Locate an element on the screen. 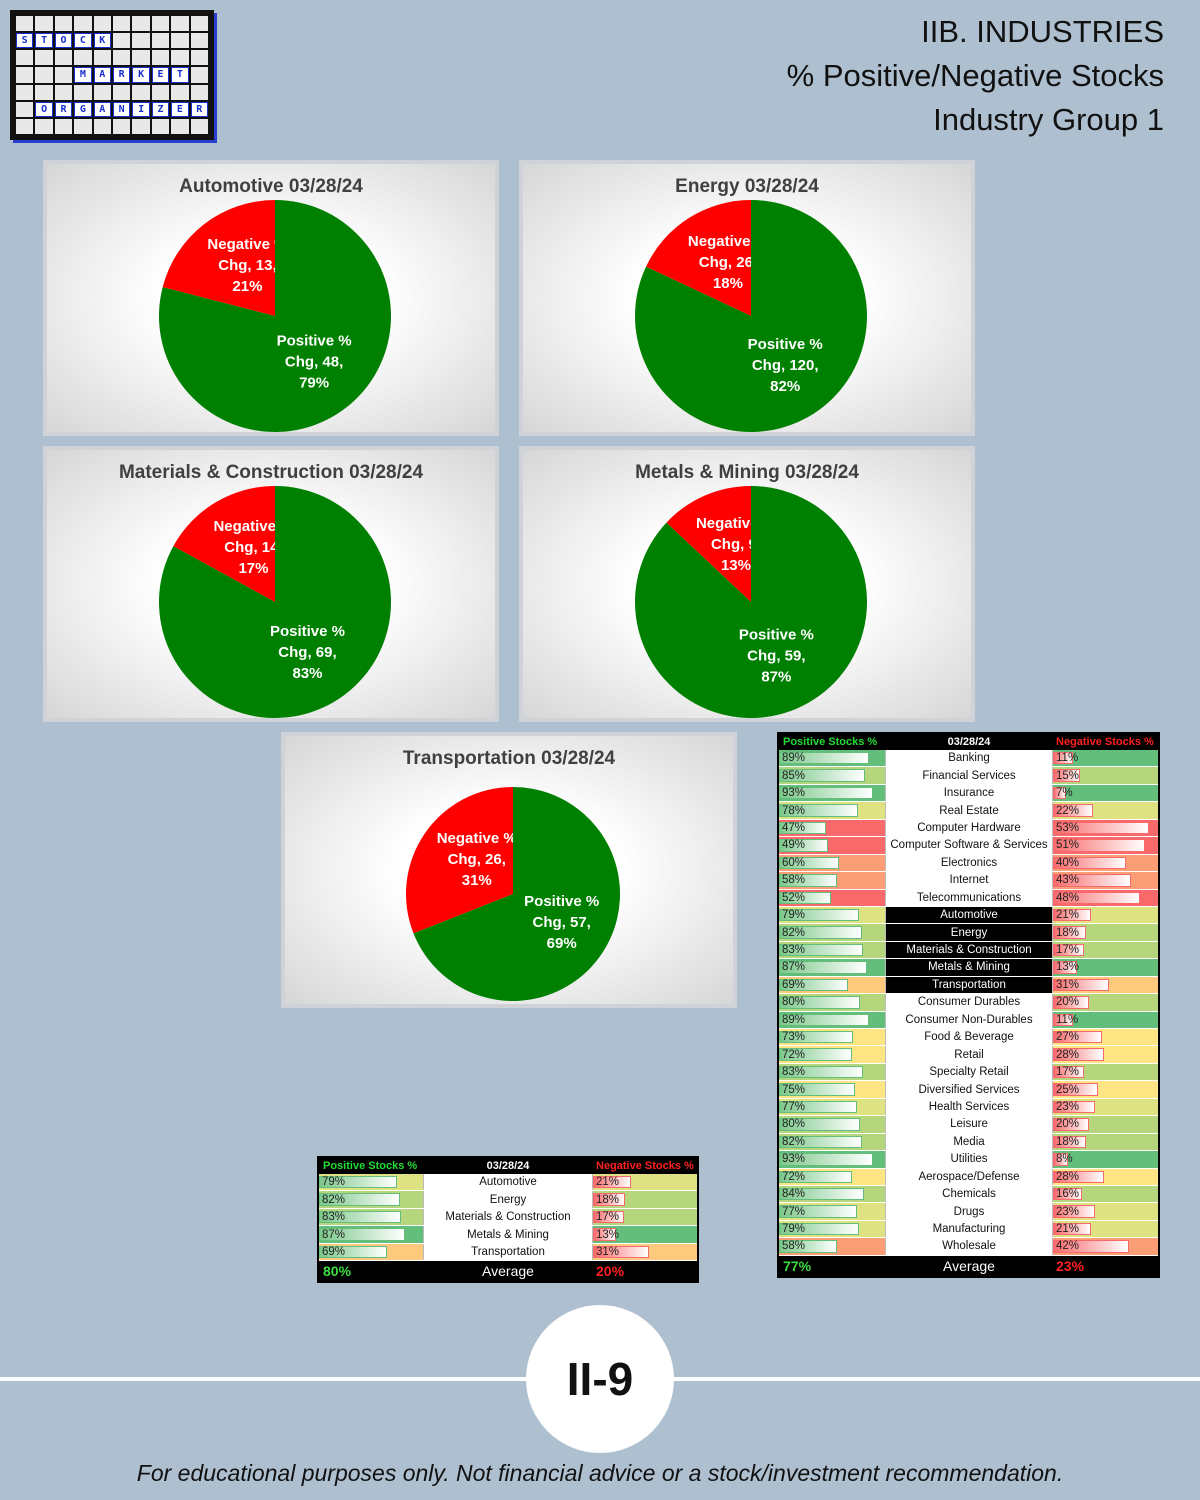 This screenshot has height=1500, width=1200. negative-percent: 48% is located at coordinates (1068, 897).